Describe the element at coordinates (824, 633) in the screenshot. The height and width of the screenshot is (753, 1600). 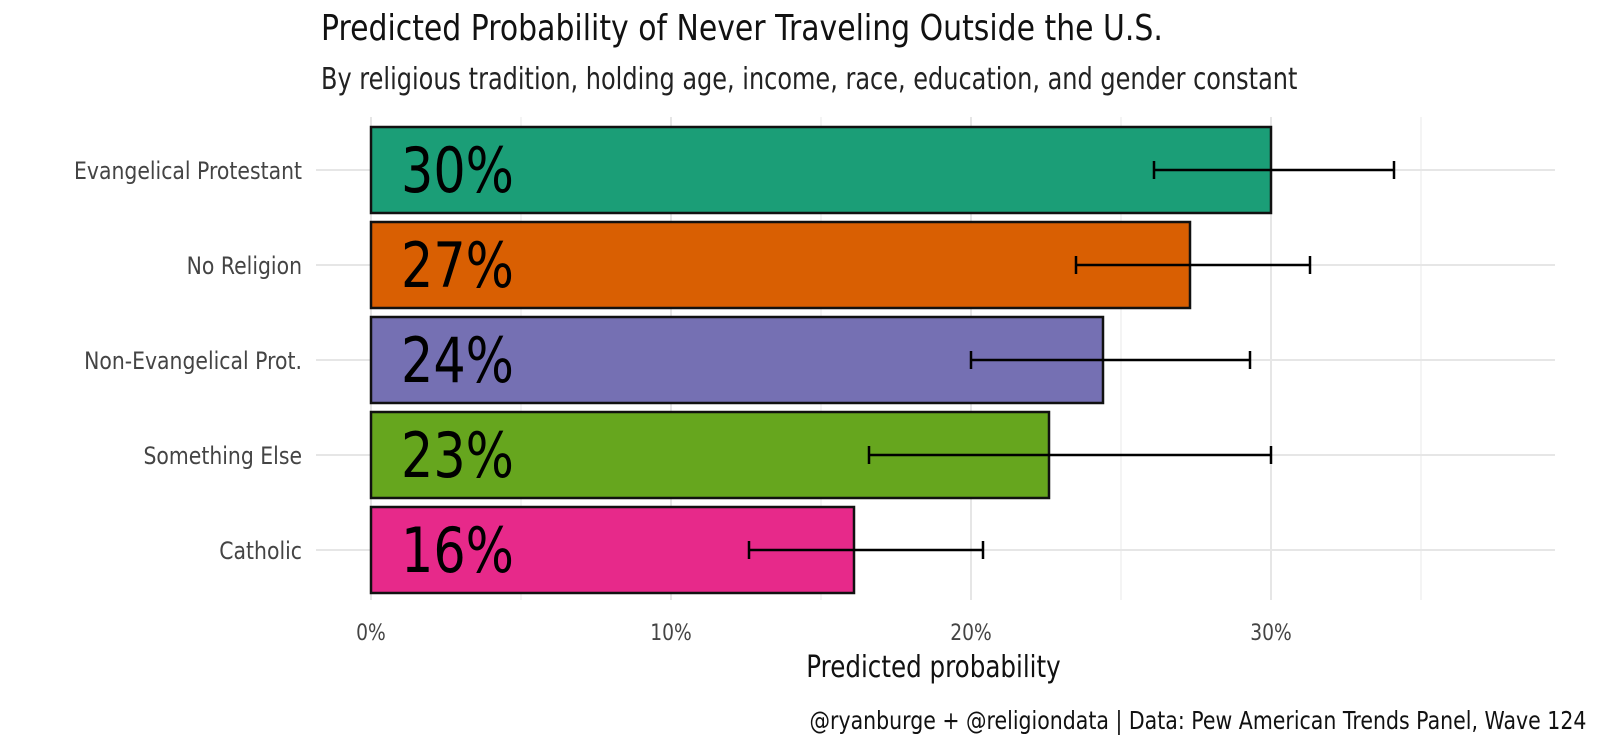
I see `x-tick-labels: 0% 10% 20% 30%` at that location.